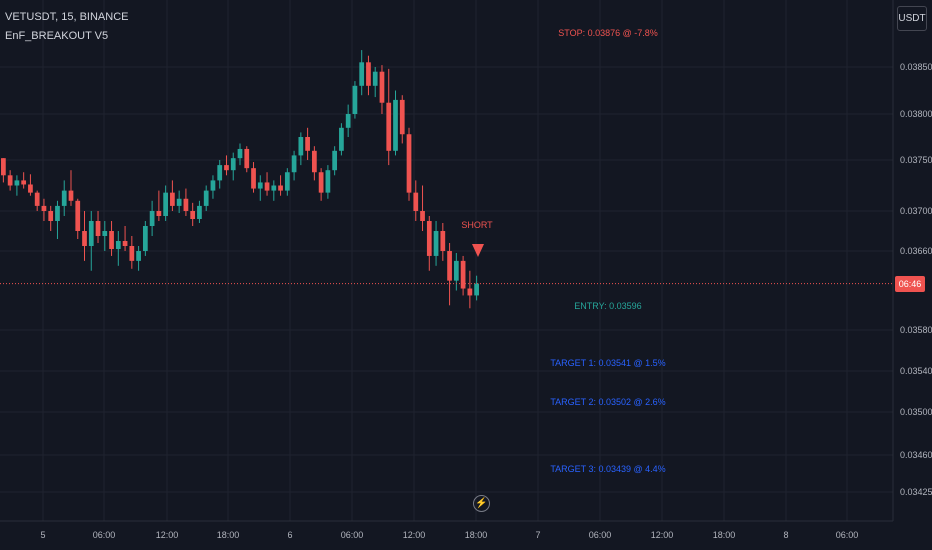 The image size is (932, 550). Describe the element at coordinates (67, 17) in the screenshot. I see `symbol-title: VETUSDT, 15, BINANCE` at that location.